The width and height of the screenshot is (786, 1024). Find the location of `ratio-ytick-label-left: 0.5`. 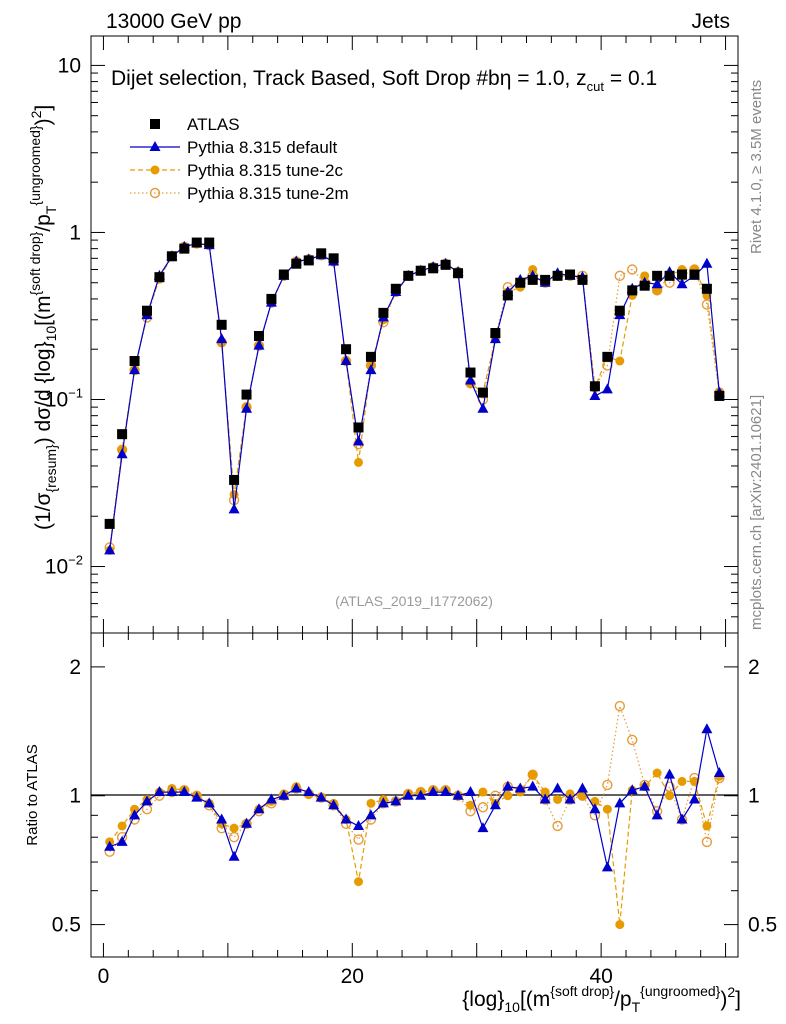

ratio-ytick-label-left: 0.5 is located at coordinates (66, 925).